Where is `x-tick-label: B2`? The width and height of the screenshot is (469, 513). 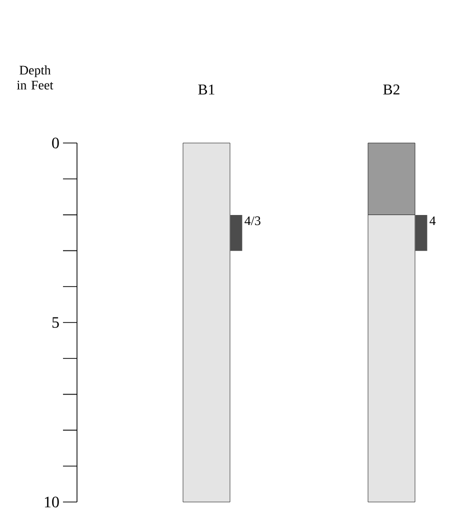
x-tick-label: B2 is located at coordinates (391, 89).